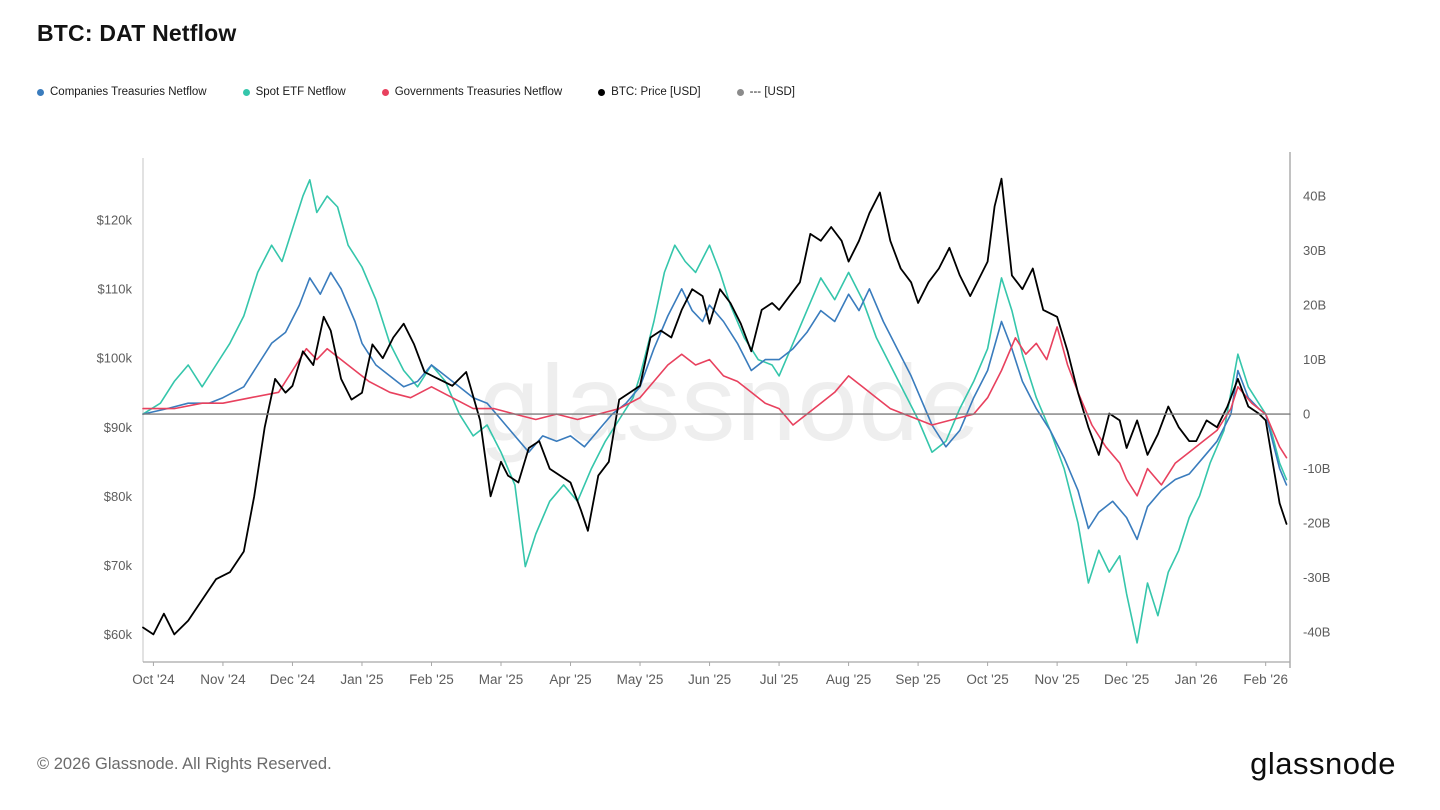 The image size is (1440, 810). Describe the element at coordinates (137, 33) in the screenshot. I see `page-title: BTC: DAT Netflow` at that location.